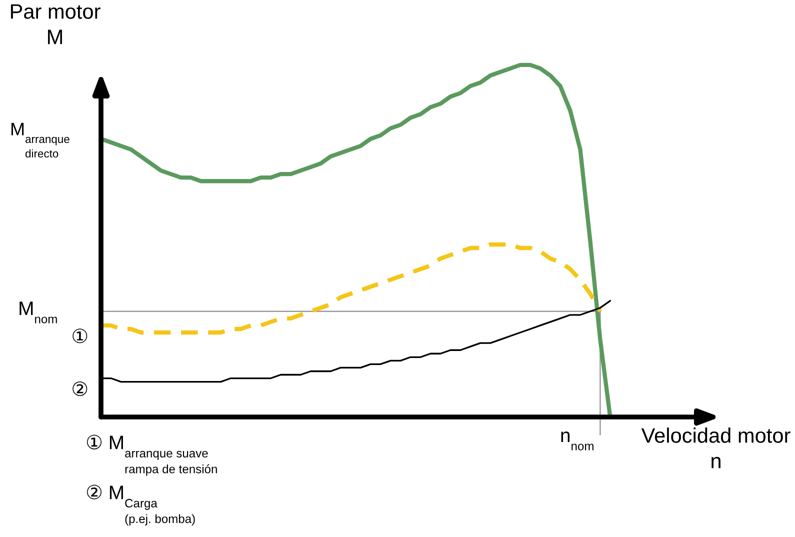 The height and width of the screenshot is (537, 795). What do you see at coordinates (151, 455) in the screenshot?
I see `text: ① Marranque suave rampa de tensión` at bounding box center [151, 455].